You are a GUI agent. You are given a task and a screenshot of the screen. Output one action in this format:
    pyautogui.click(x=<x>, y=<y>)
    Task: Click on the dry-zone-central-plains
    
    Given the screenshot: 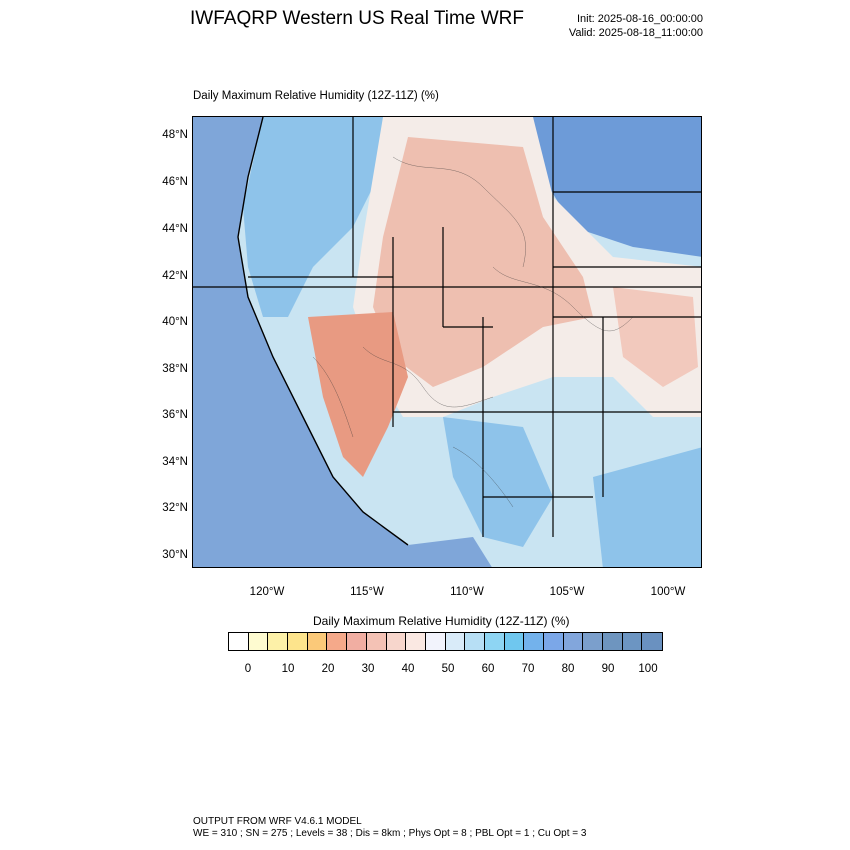 What is the action you would take?
    pyautogui.click(x=655, y=337)
    